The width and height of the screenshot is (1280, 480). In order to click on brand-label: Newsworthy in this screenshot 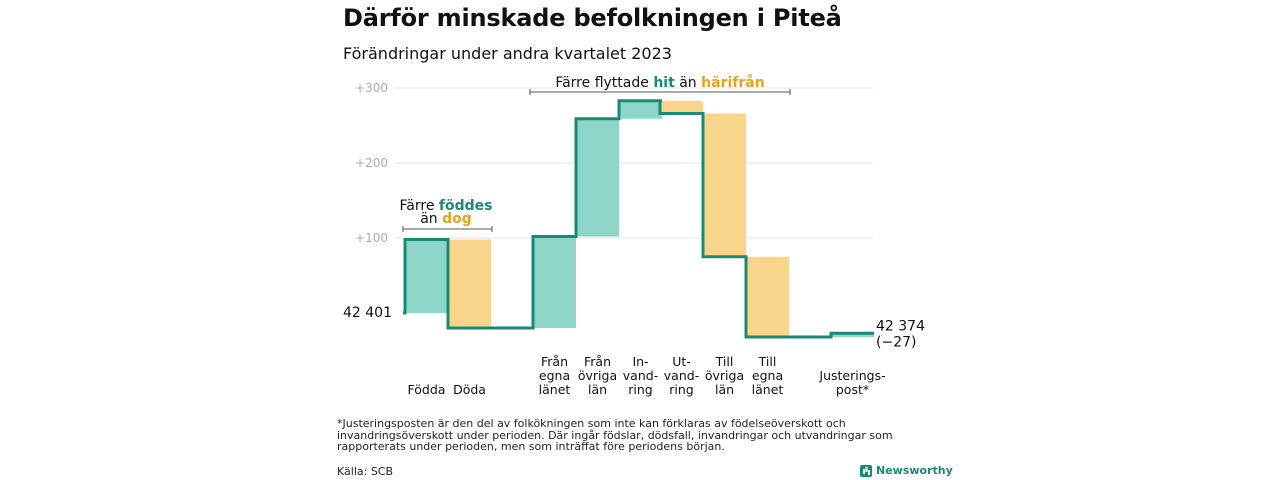, I will do `click(914, 470)`.